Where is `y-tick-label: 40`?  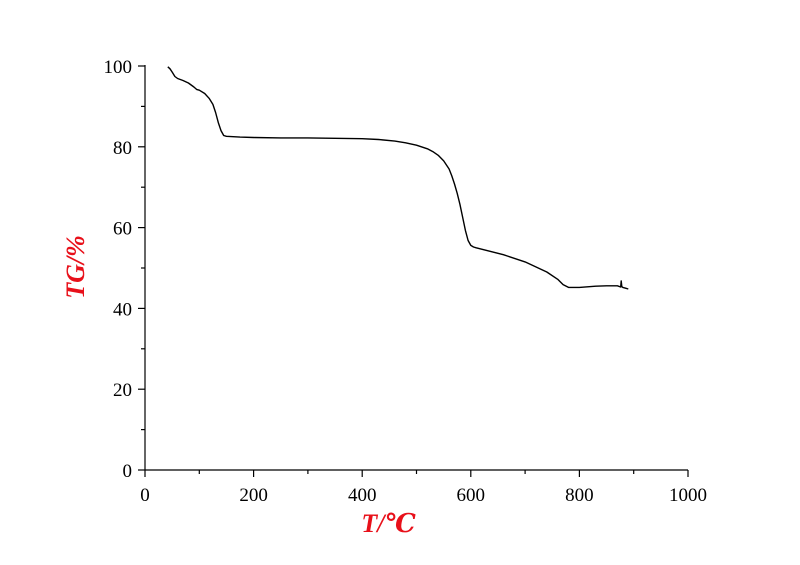 y-tick-label: 40 is located at coordinates (122, 309).